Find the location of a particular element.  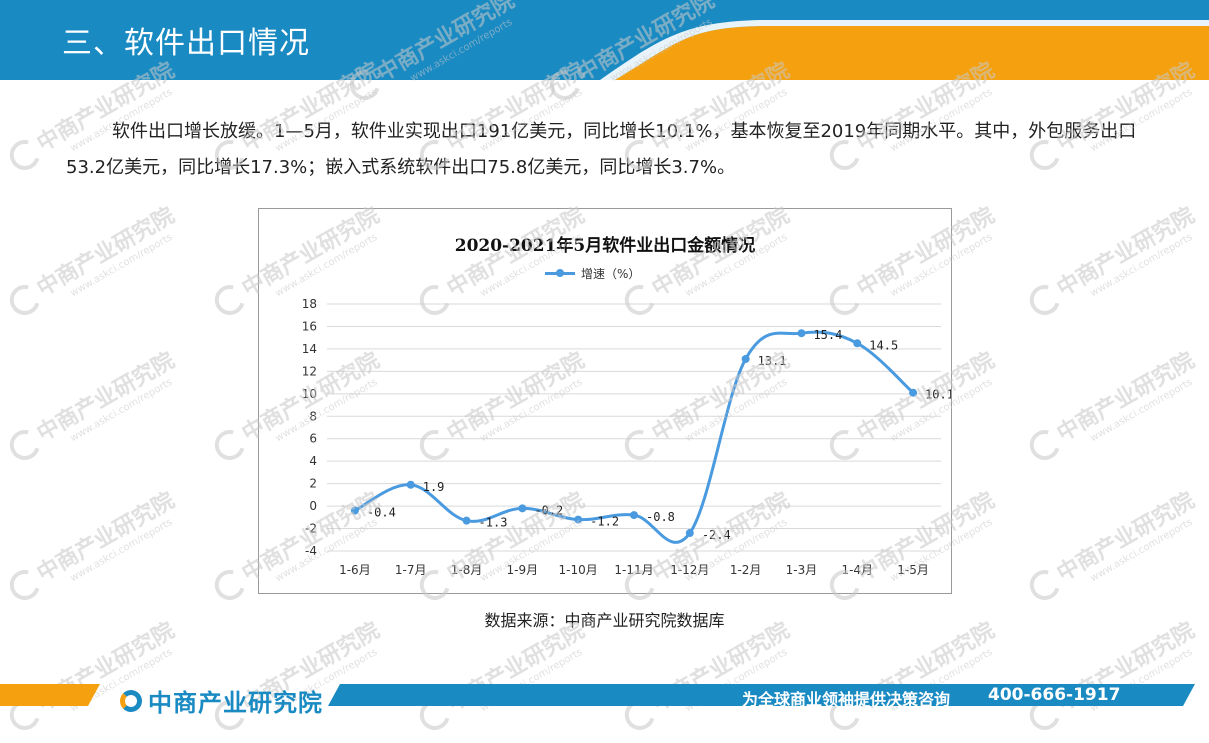

footer-background is located at coordinates (597, 695).